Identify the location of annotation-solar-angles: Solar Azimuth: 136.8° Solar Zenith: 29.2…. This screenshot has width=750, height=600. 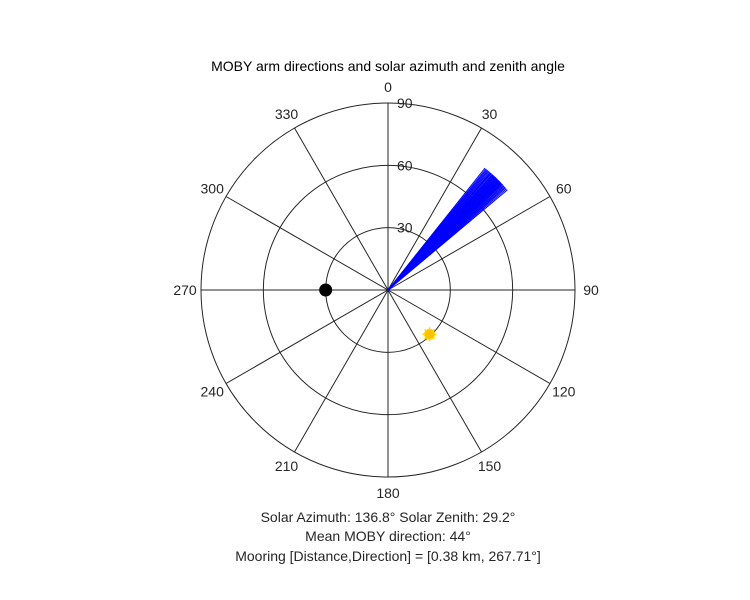
(388, 517).